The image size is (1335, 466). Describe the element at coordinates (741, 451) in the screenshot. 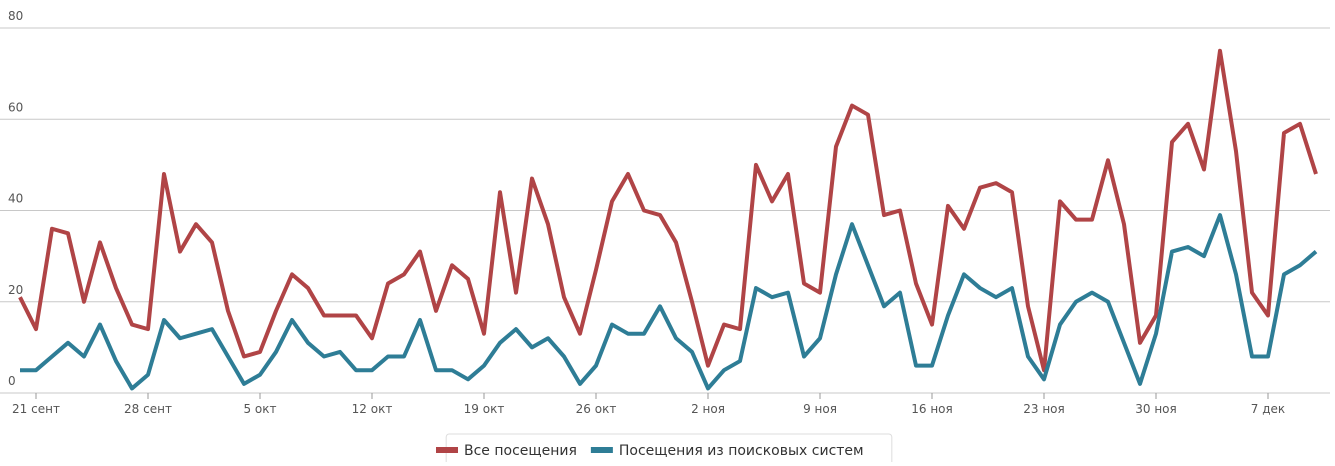

I see `legend-label: Посещения из поисковых систем` at that location.